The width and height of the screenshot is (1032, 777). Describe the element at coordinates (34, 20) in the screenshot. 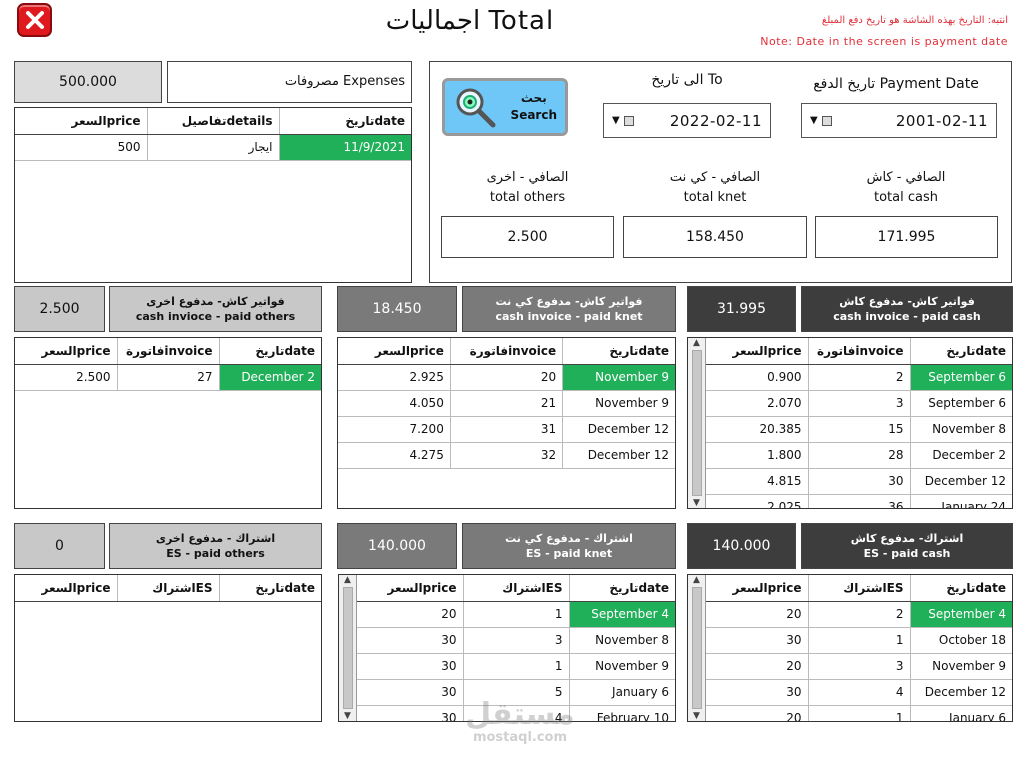

I see `close-button` at that location.